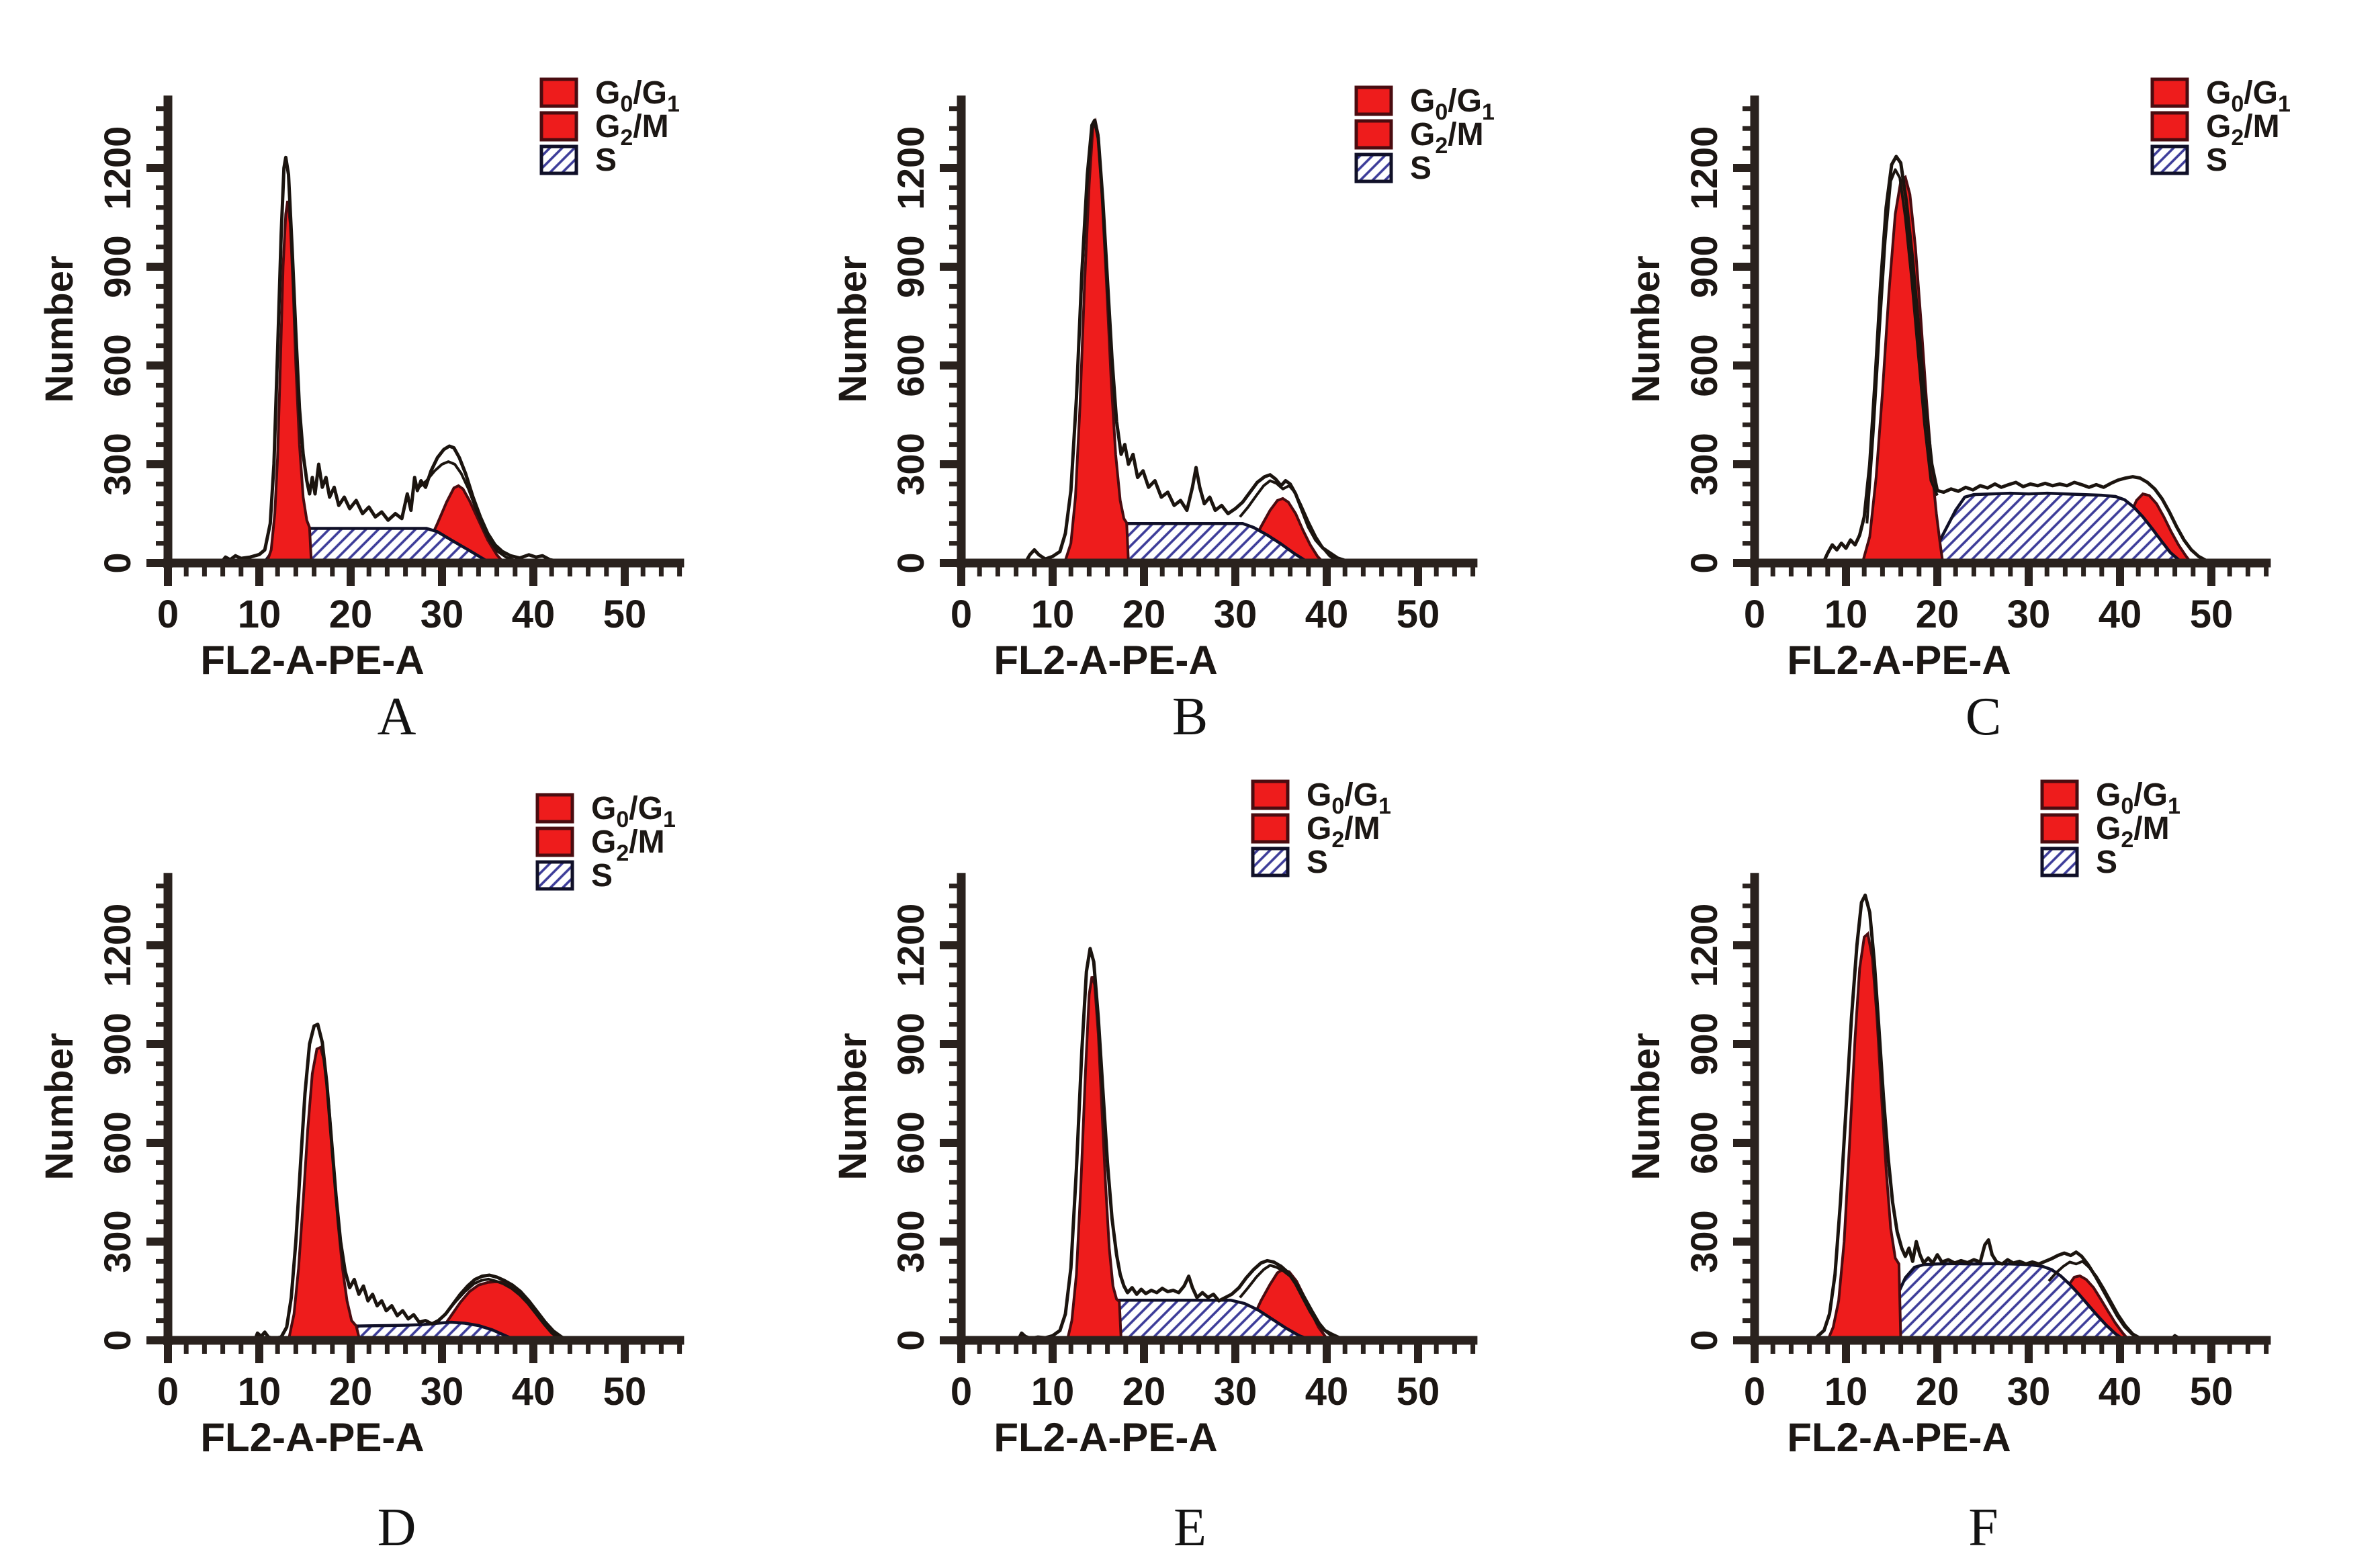 This screenshot has width=2380, height=1554. Describe the element at coordinates (1983, 1526) in the screenshot. I see `panel-letter-f: F` at that location.